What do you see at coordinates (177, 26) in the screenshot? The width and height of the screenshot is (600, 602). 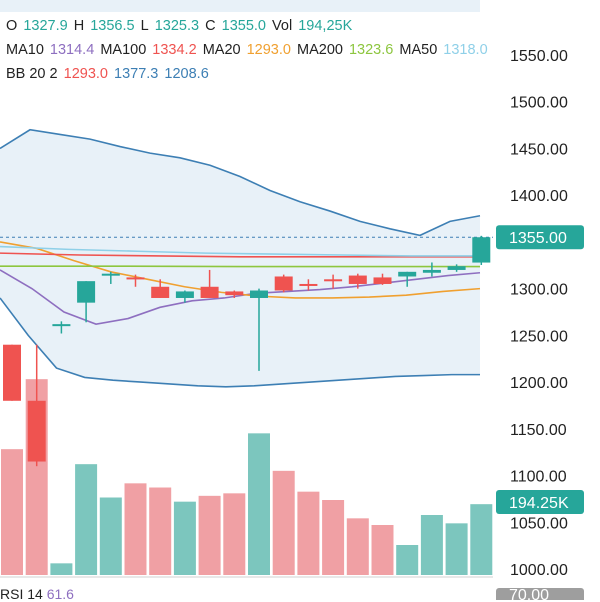 I see `low-value: 1325.3` at bounding box center [177, 26].